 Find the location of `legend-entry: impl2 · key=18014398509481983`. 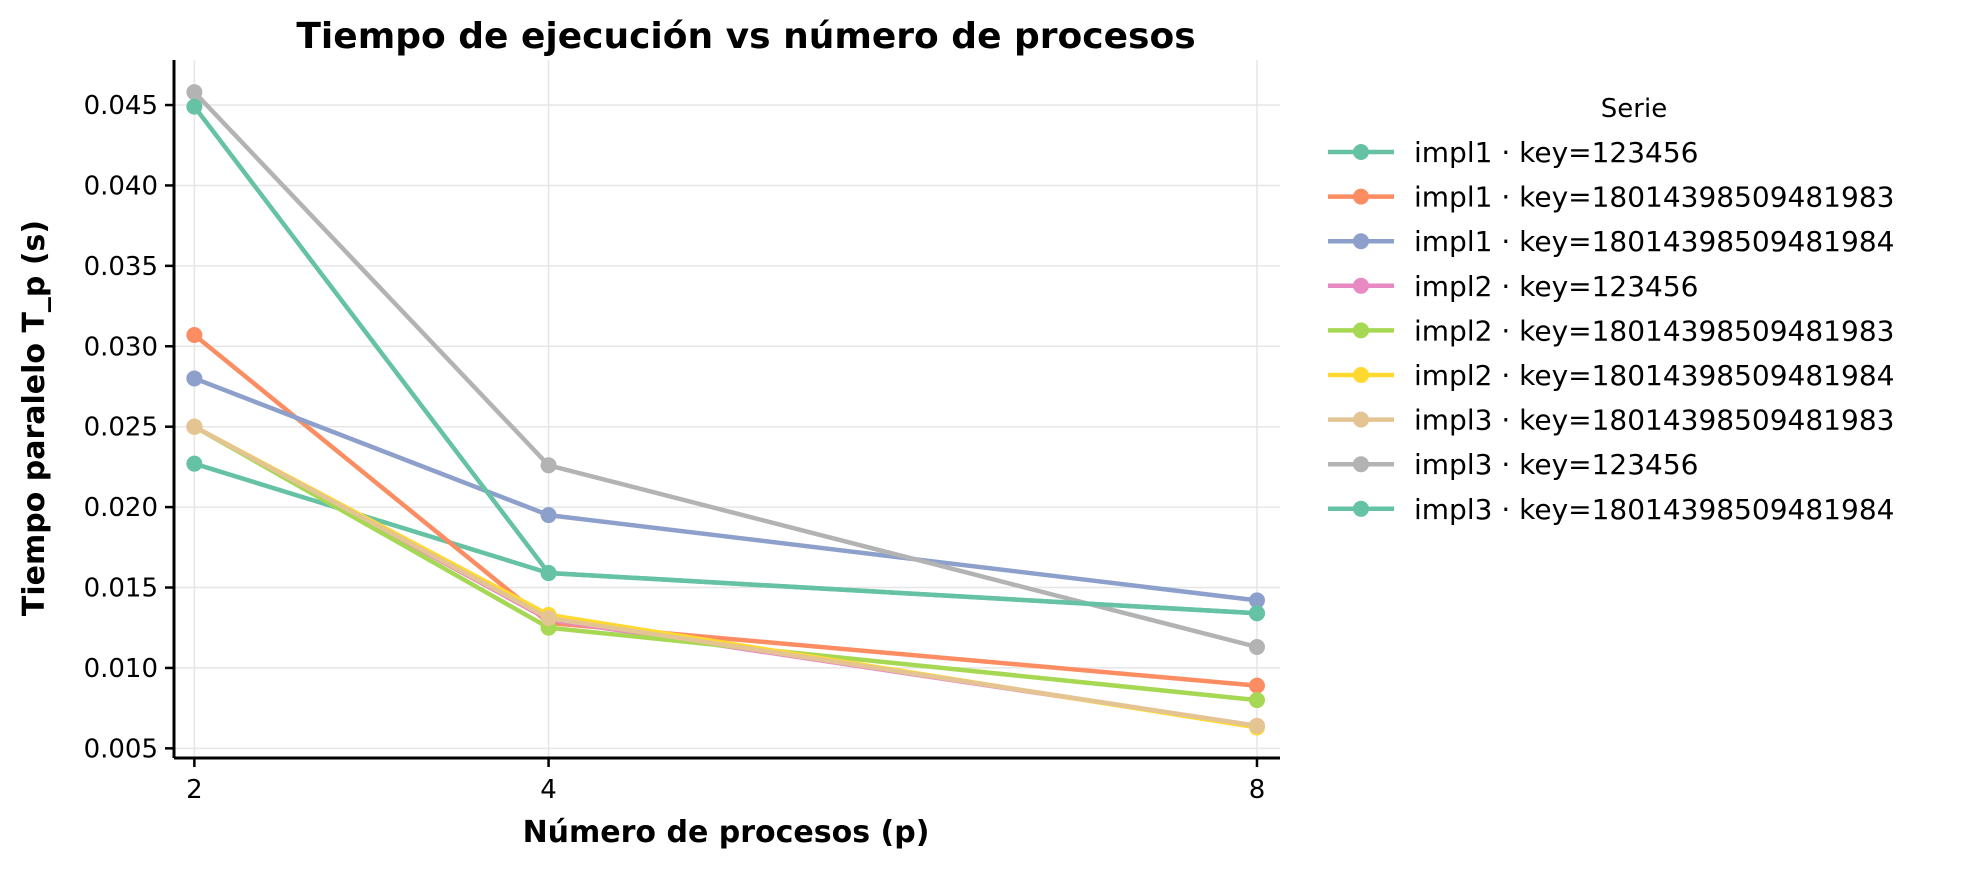

legend-entry: impl2 · key=18014398509481983 is located at coordinates (1611, 330).